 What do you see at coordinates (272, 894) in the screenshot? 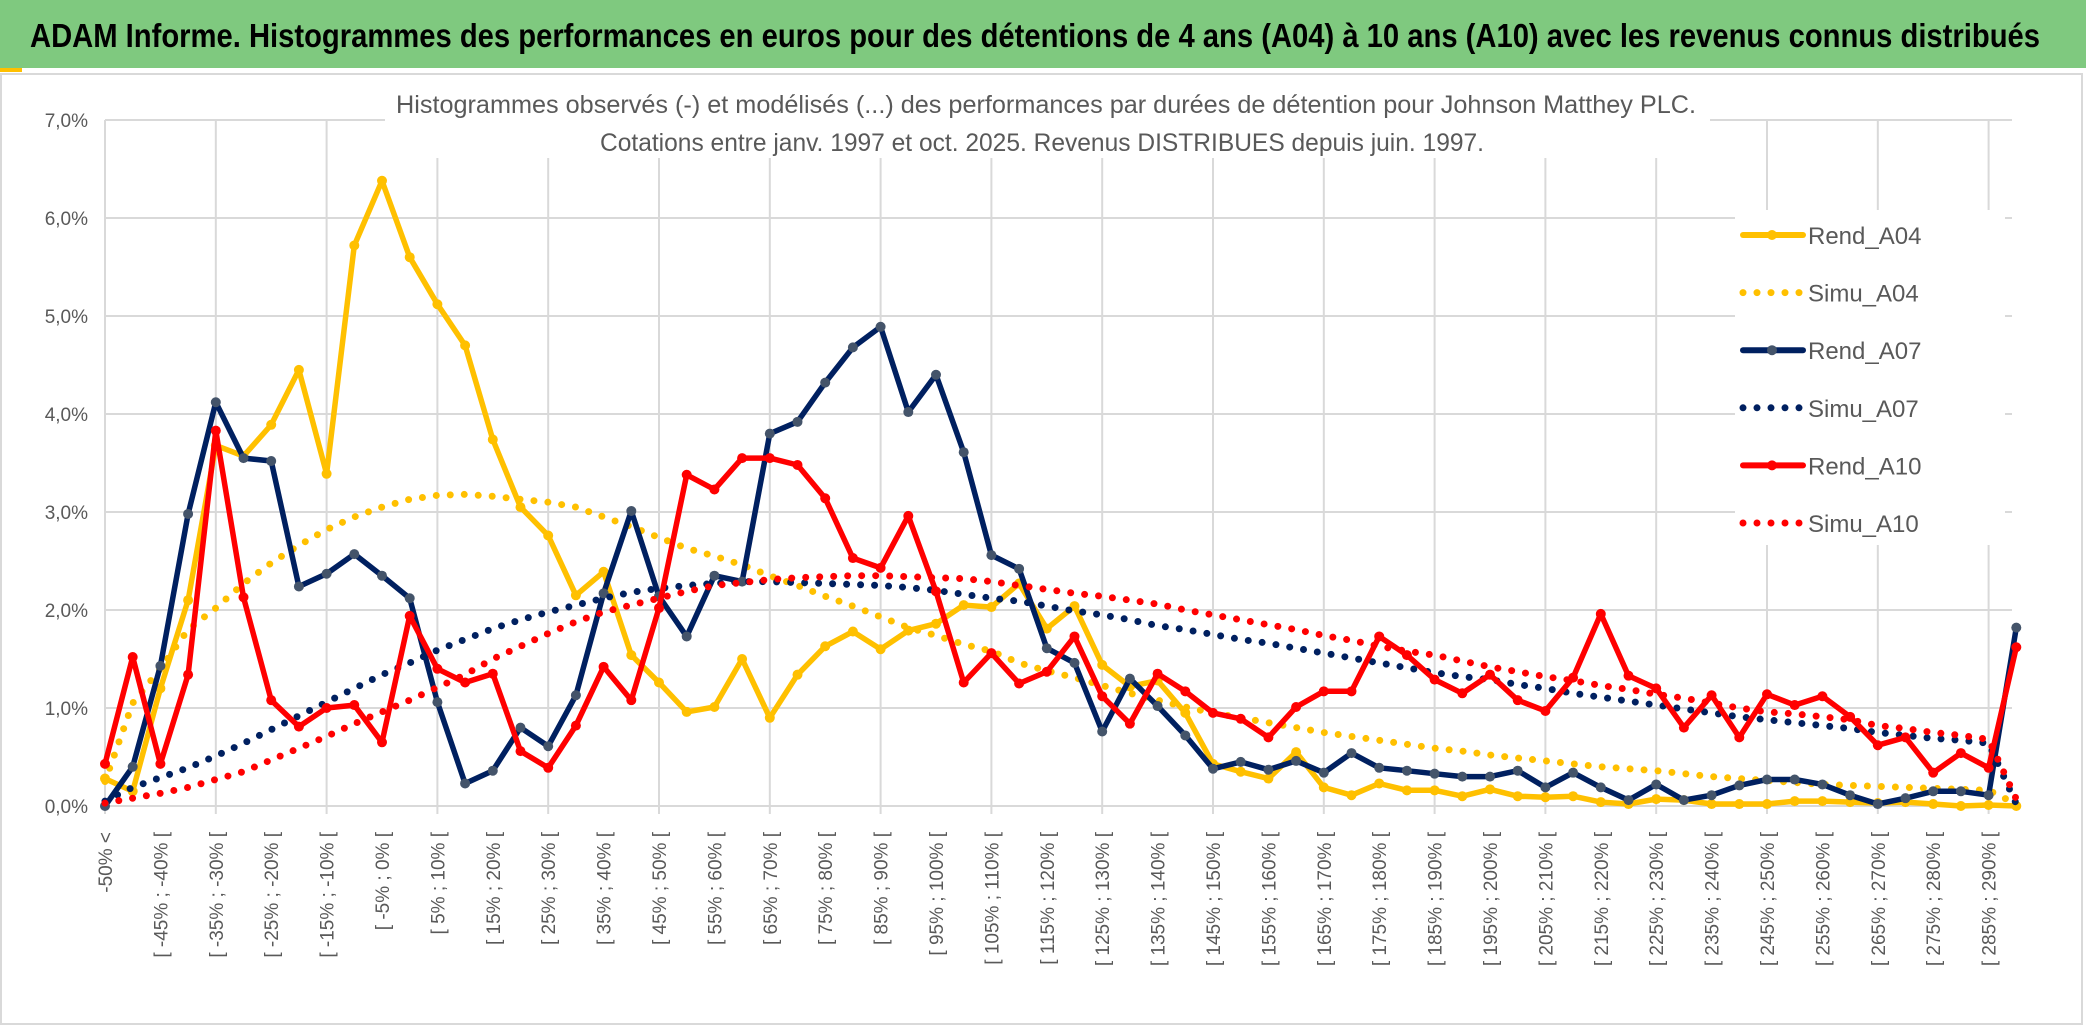
I see `x-tick-label: [ -25% ; -20% [` at bounding box center [272, 894].